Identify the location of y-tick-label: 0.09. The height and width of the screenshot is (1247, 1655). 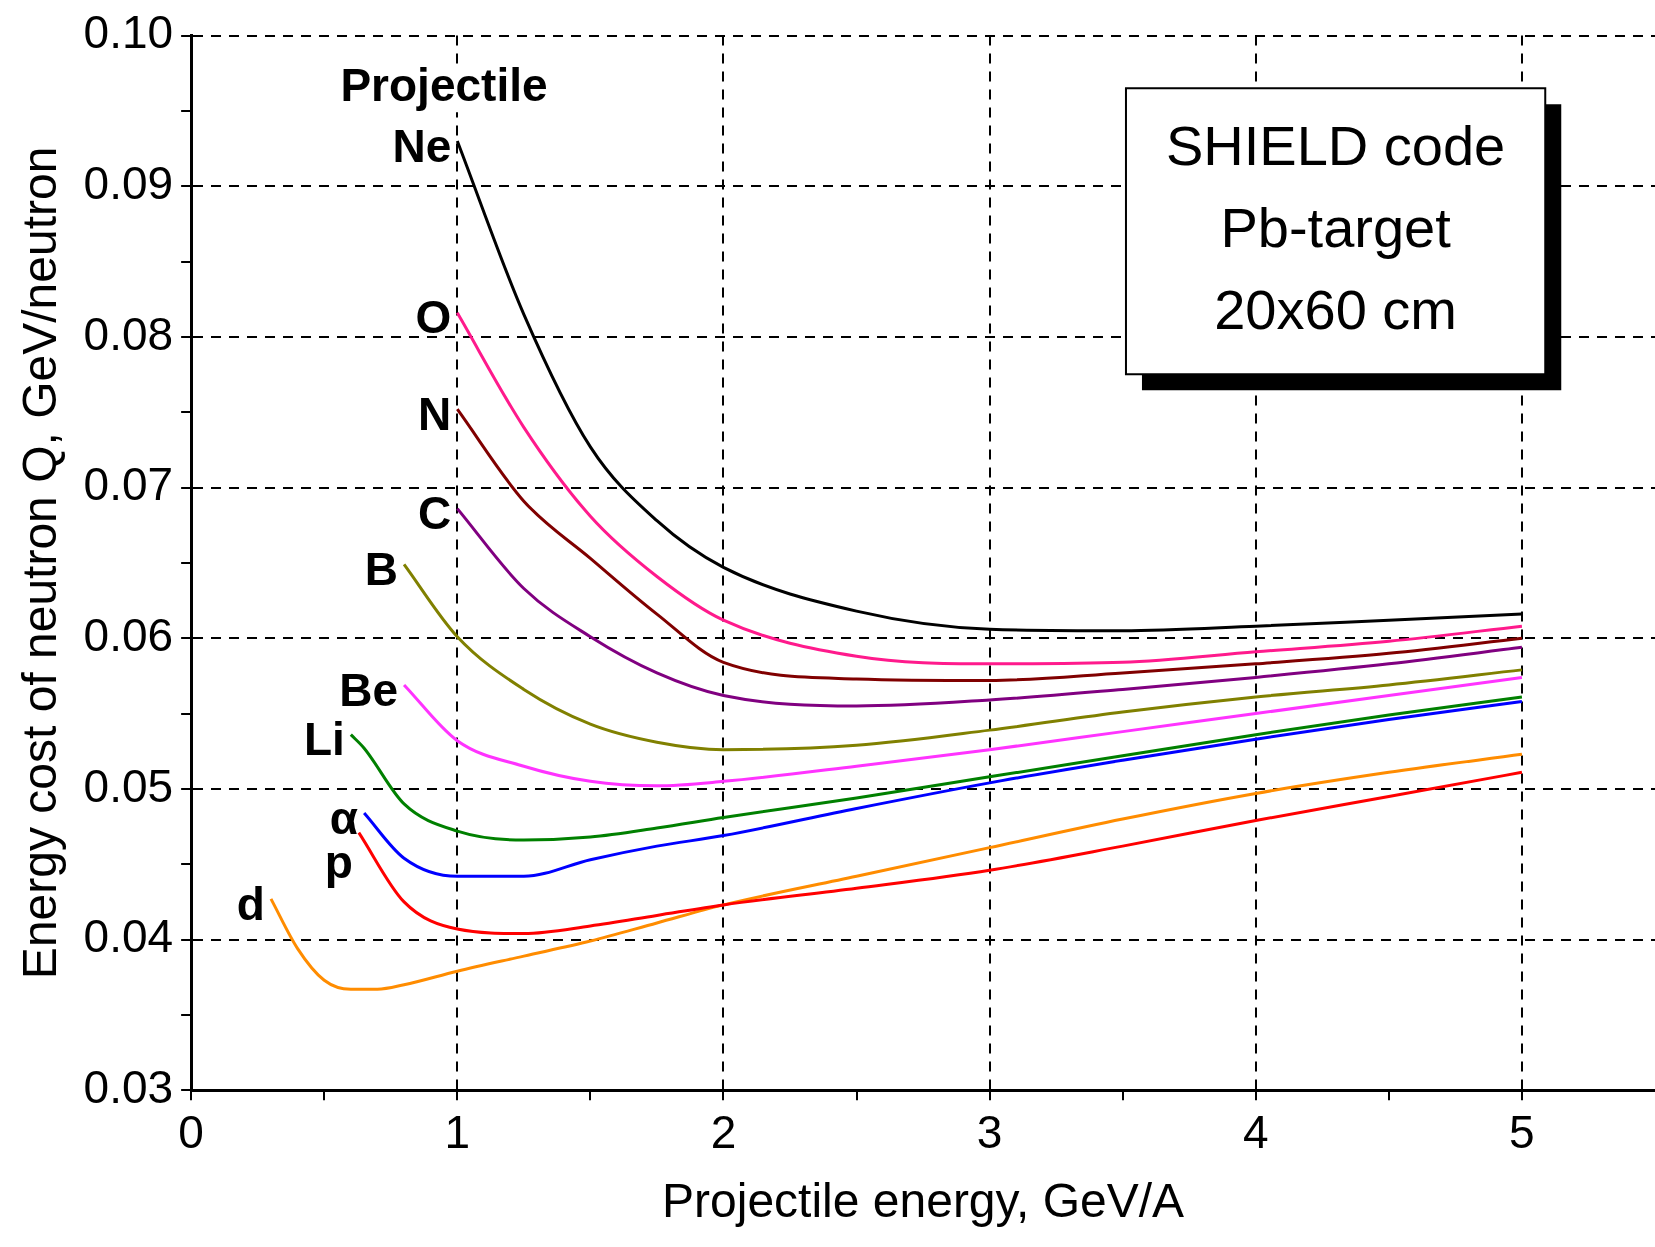
(128, 182).